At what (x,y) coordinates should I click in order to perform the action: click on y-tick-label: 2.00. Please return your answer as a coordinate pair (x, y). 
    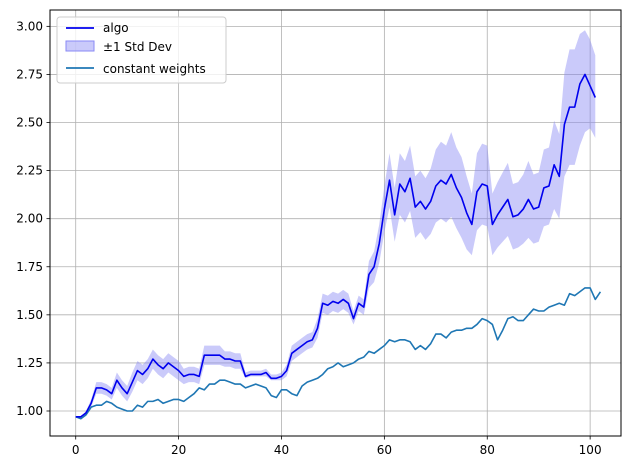
    Looking at the image, I should click on (29, 219).